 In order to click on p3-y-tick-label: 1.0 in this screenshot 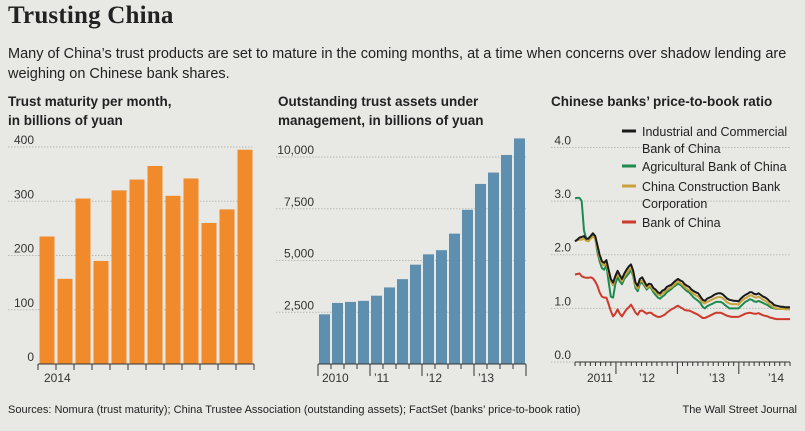, I will do `click(562, 301)`.